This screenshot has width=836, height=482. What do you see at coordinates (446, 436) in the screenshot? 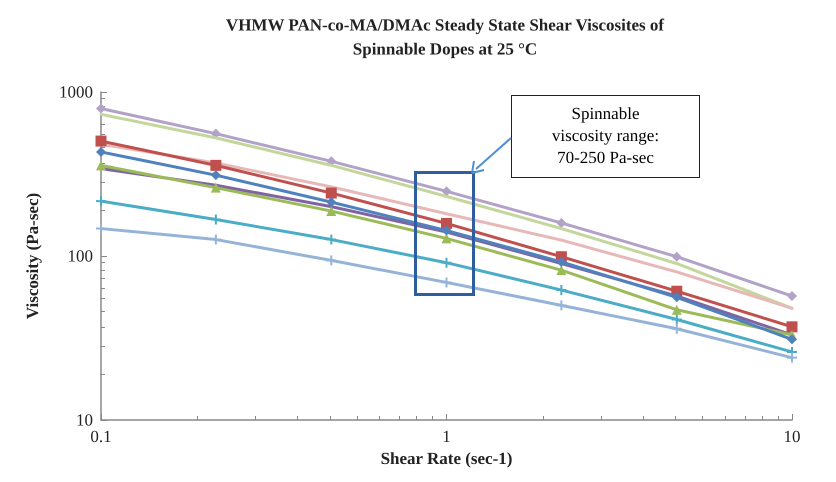
I see `x-tick-label: 1` at bounding box center [446, 436].